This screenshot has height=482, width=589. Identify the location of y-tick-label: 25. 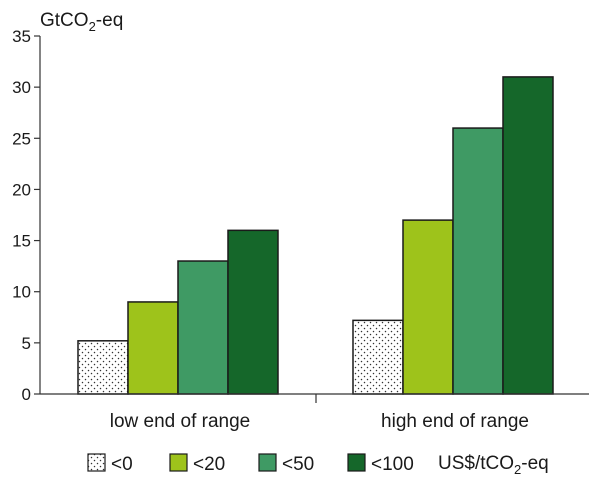
(21, 138).